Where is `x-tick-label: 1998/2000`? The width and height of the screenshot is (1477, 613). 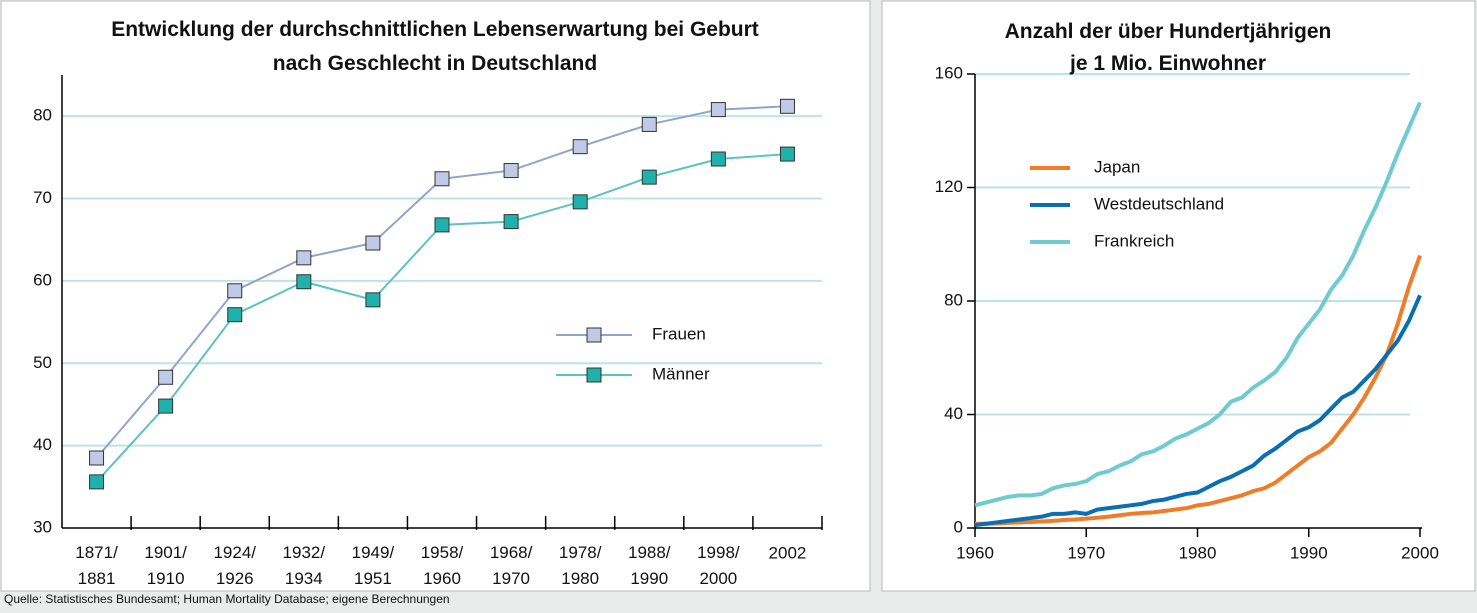
x-tick-label: 1998/2000 is located at coordinates (718, 565).